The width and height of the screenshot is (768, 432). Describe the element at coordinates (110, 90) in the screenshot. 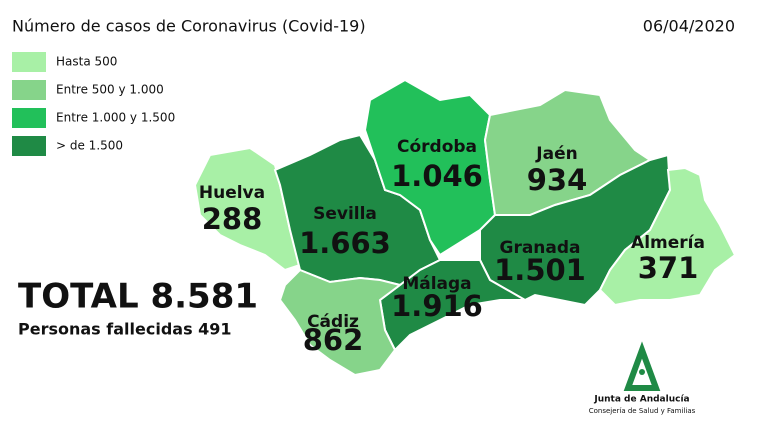

I see `legend-label: Entre 500 y 1.000` at that location.